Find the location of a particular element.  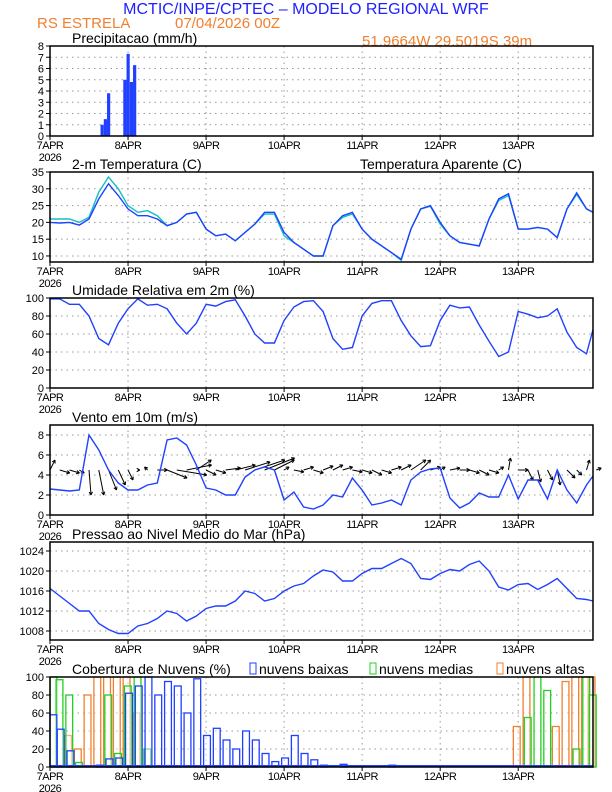

series-line-pnmm is located at coordinates (321, 596).